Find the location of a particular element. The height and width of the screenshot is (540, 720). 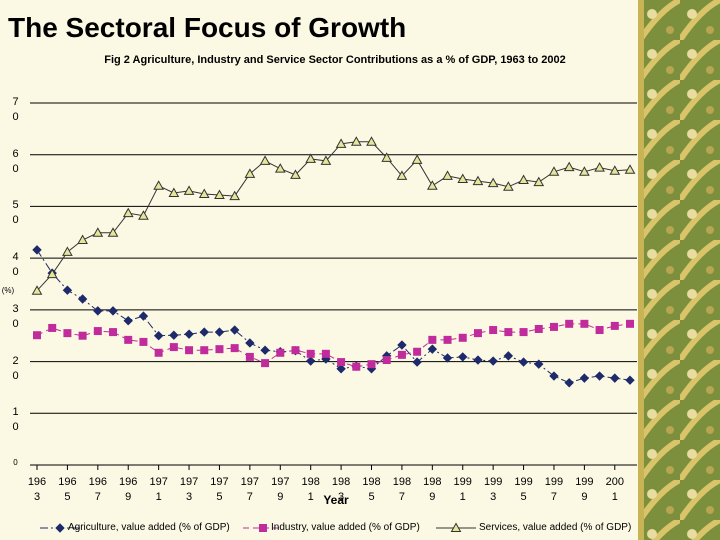

x-tick-label: 1967 is located at coordinates (97, 489).